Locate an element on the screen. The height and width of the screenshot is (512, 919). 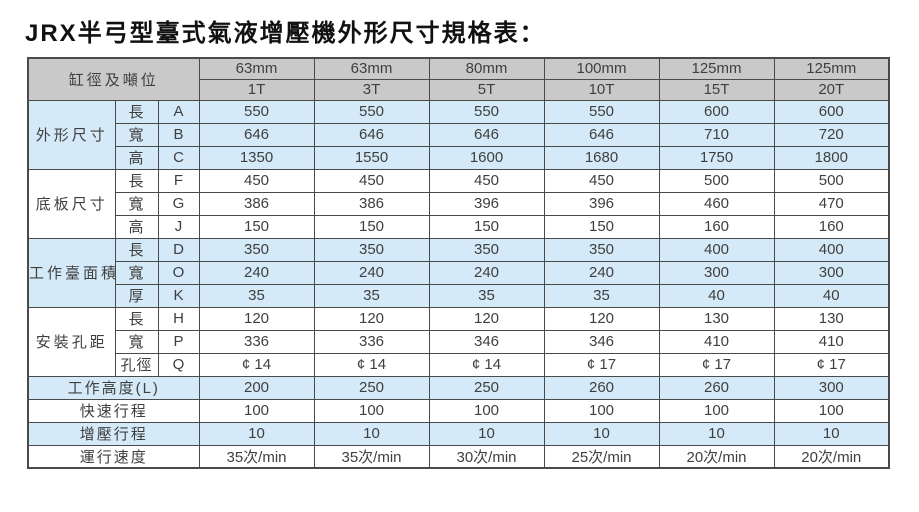
value-cell: 20次/min is located at coordinates (831, 456).